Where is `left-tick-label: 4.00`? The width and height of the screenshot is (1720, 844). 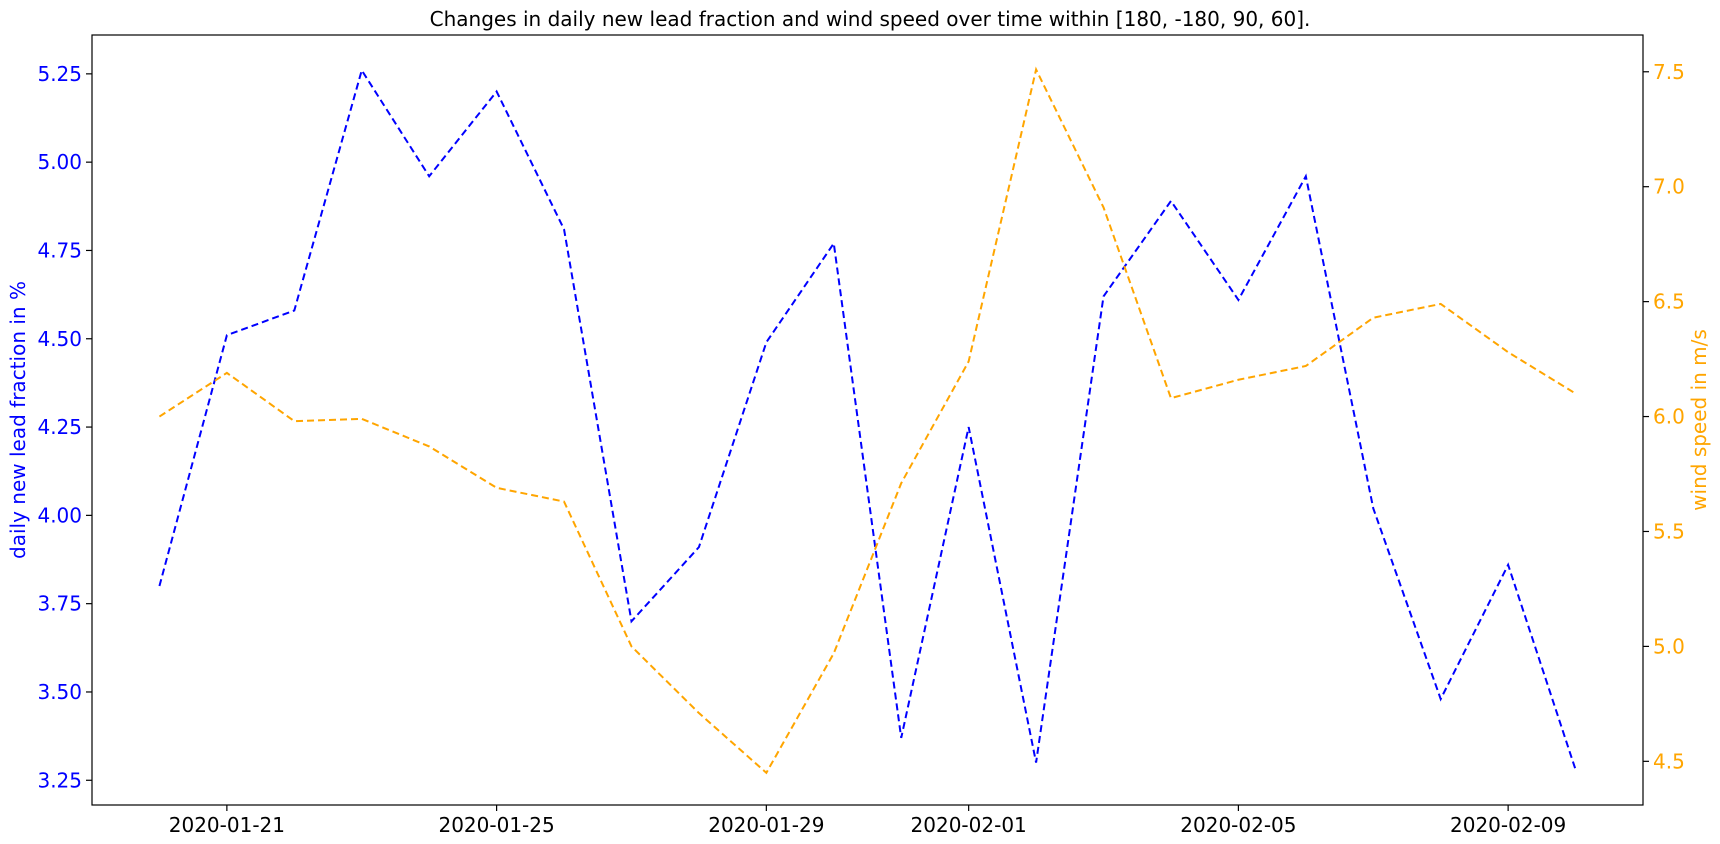 left-tick-label: 4.00 is located at coordinates (59, 515).